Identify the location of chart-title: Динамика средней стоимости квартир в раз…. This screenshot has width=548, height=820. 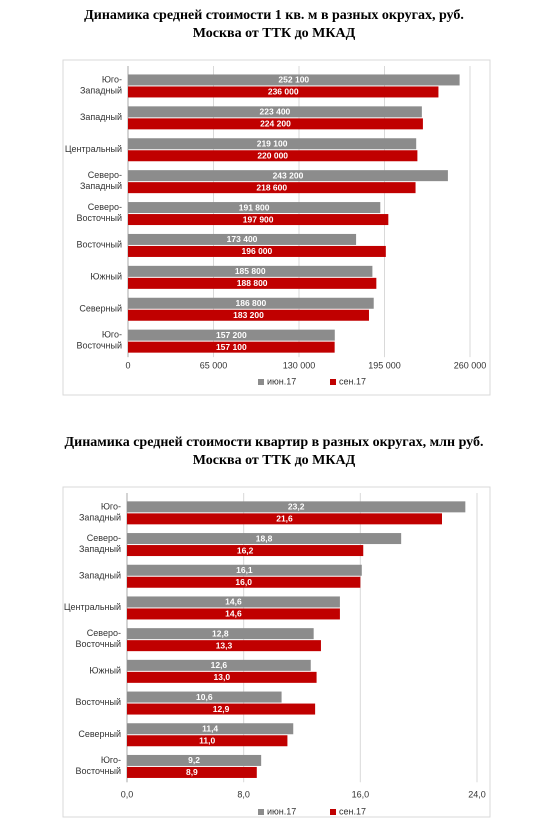
(274, 442).